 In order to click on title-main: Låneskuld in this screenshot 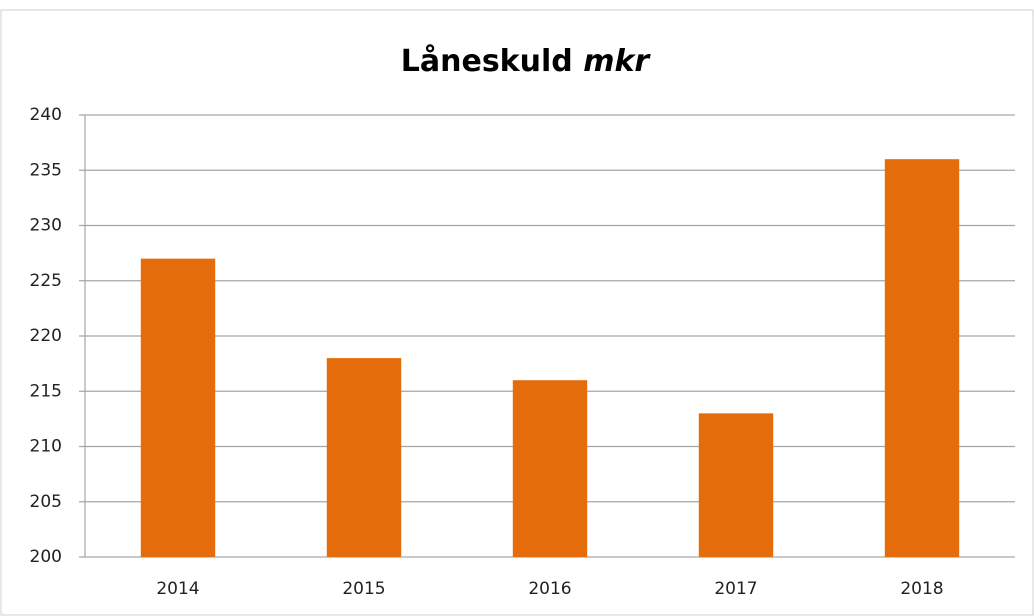, I will do `click(487, 61)`.